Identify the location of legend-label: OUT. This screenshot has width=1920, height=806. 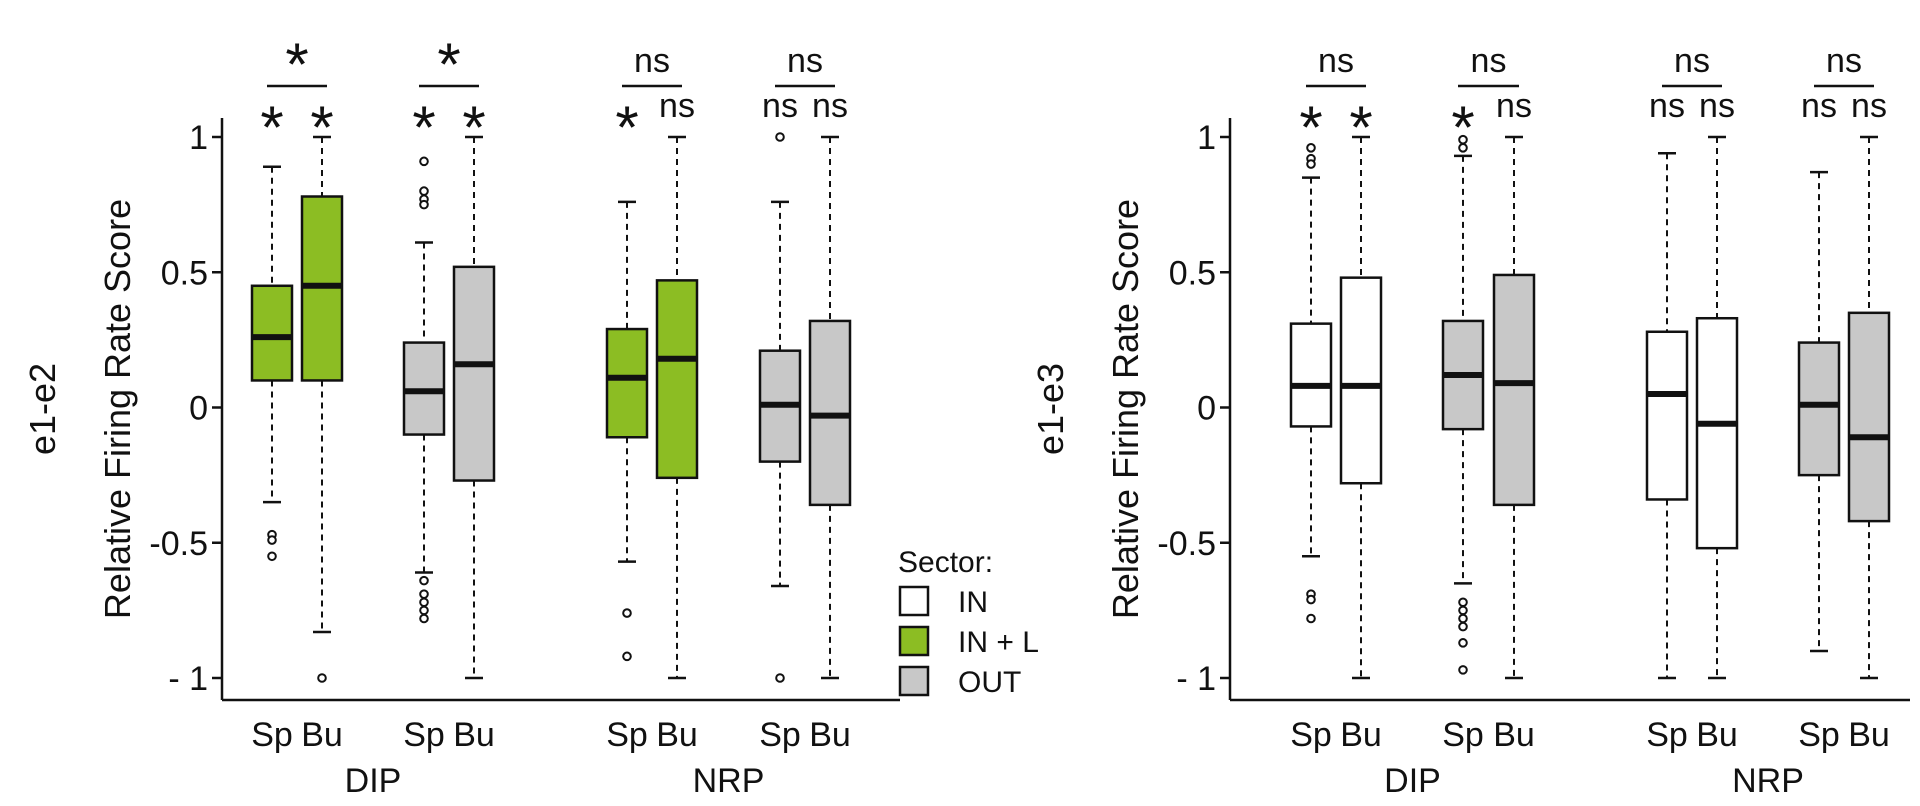
(989, 682).